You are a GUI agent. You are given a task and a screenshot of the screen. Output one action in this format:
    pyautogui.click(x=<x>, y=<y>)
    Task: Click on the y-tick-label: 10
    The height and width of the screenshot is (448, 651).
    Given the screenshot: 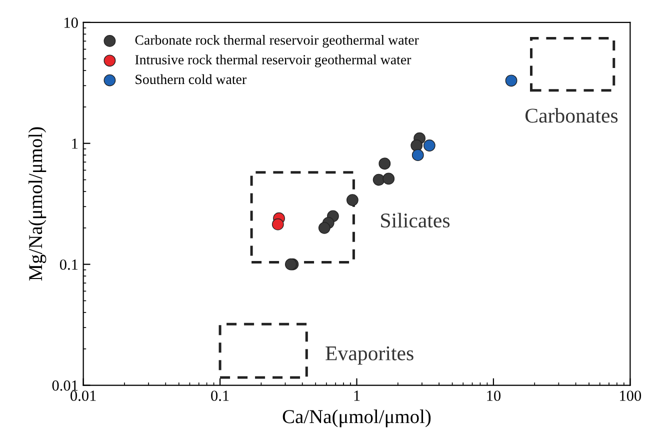 What is the action you would take?
    pyautogui.click(x=71, y=23)
    